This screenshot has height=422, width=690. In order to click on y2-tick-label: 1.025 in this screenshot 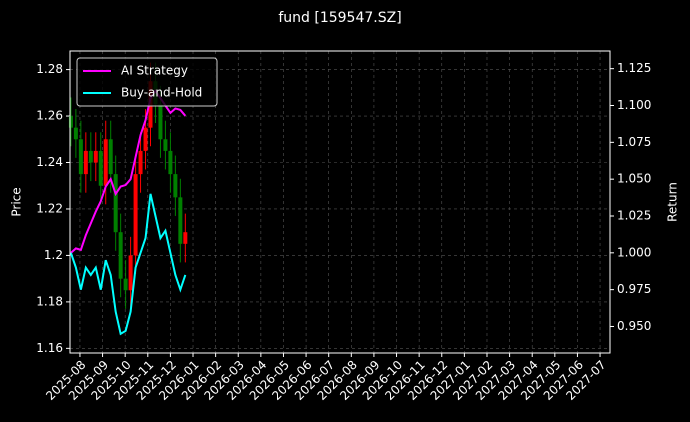, I will do `click(634, 215)`.